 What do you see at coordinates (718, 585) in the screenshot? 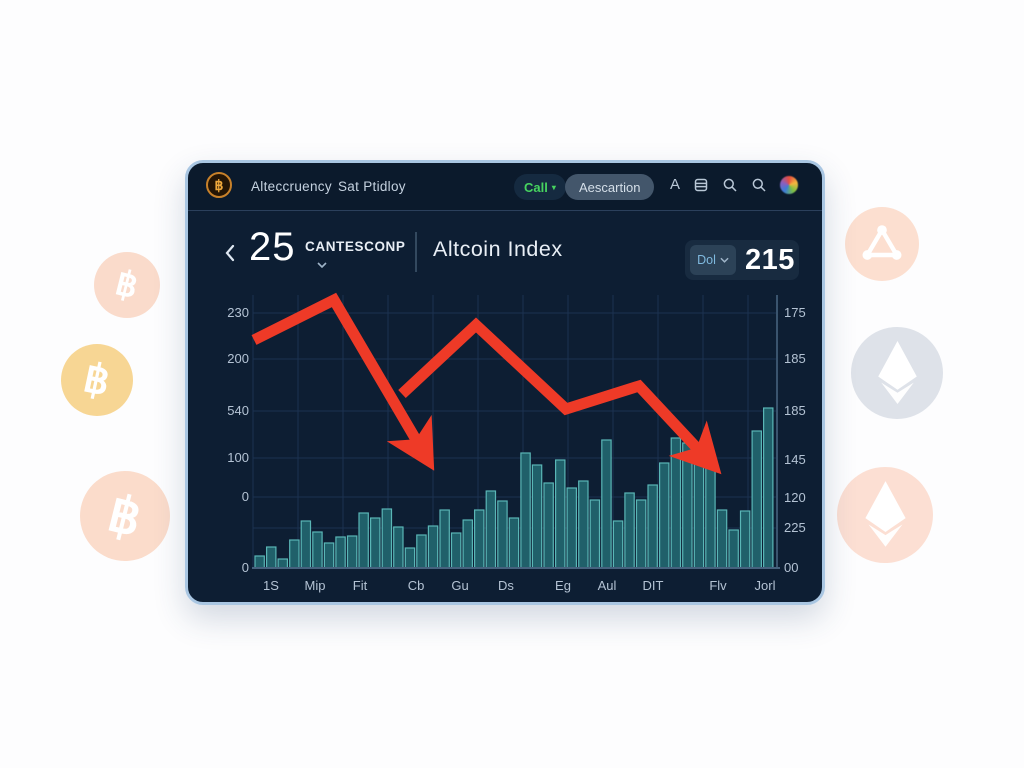
I see `x-axis-label: Flv` at bounding box center [718, 585].